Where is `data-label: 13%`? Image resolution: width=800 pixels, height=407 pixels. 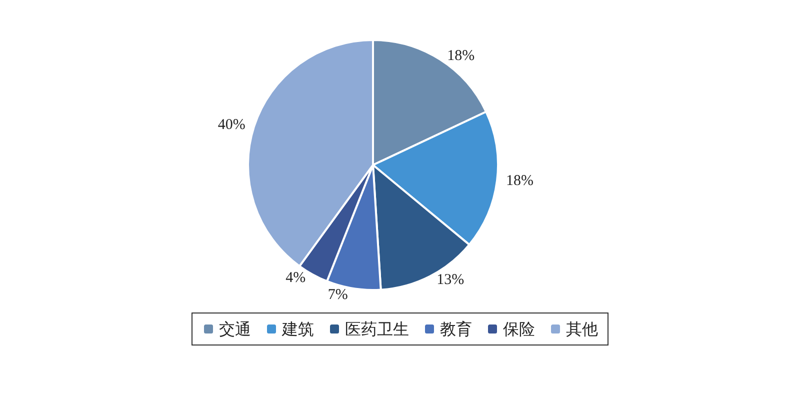 data-label: 13% is located at coordinates (450, 280).